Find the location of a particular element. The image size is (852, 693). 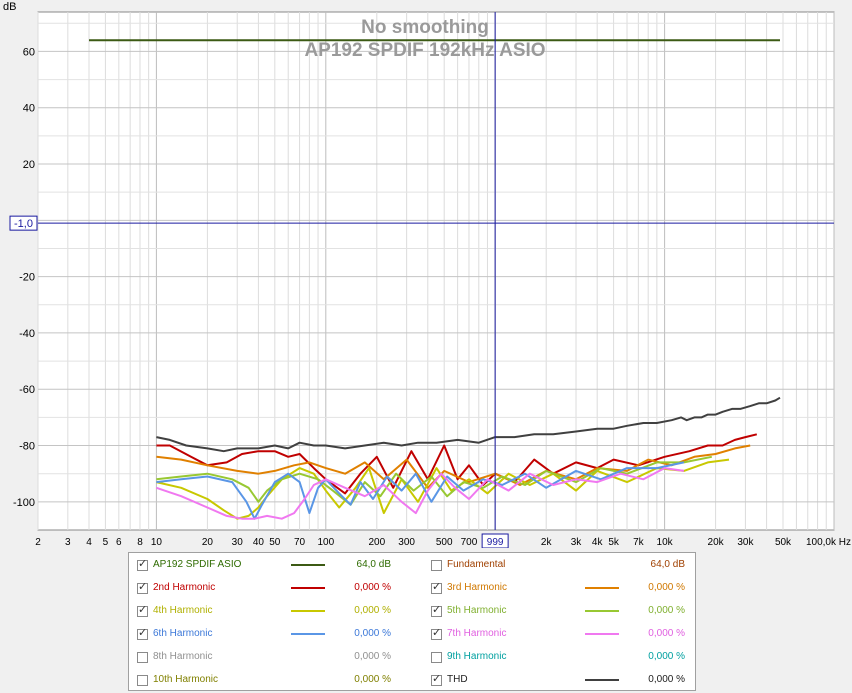

x-tick-label: 500 is located at coordinates (444, 542).